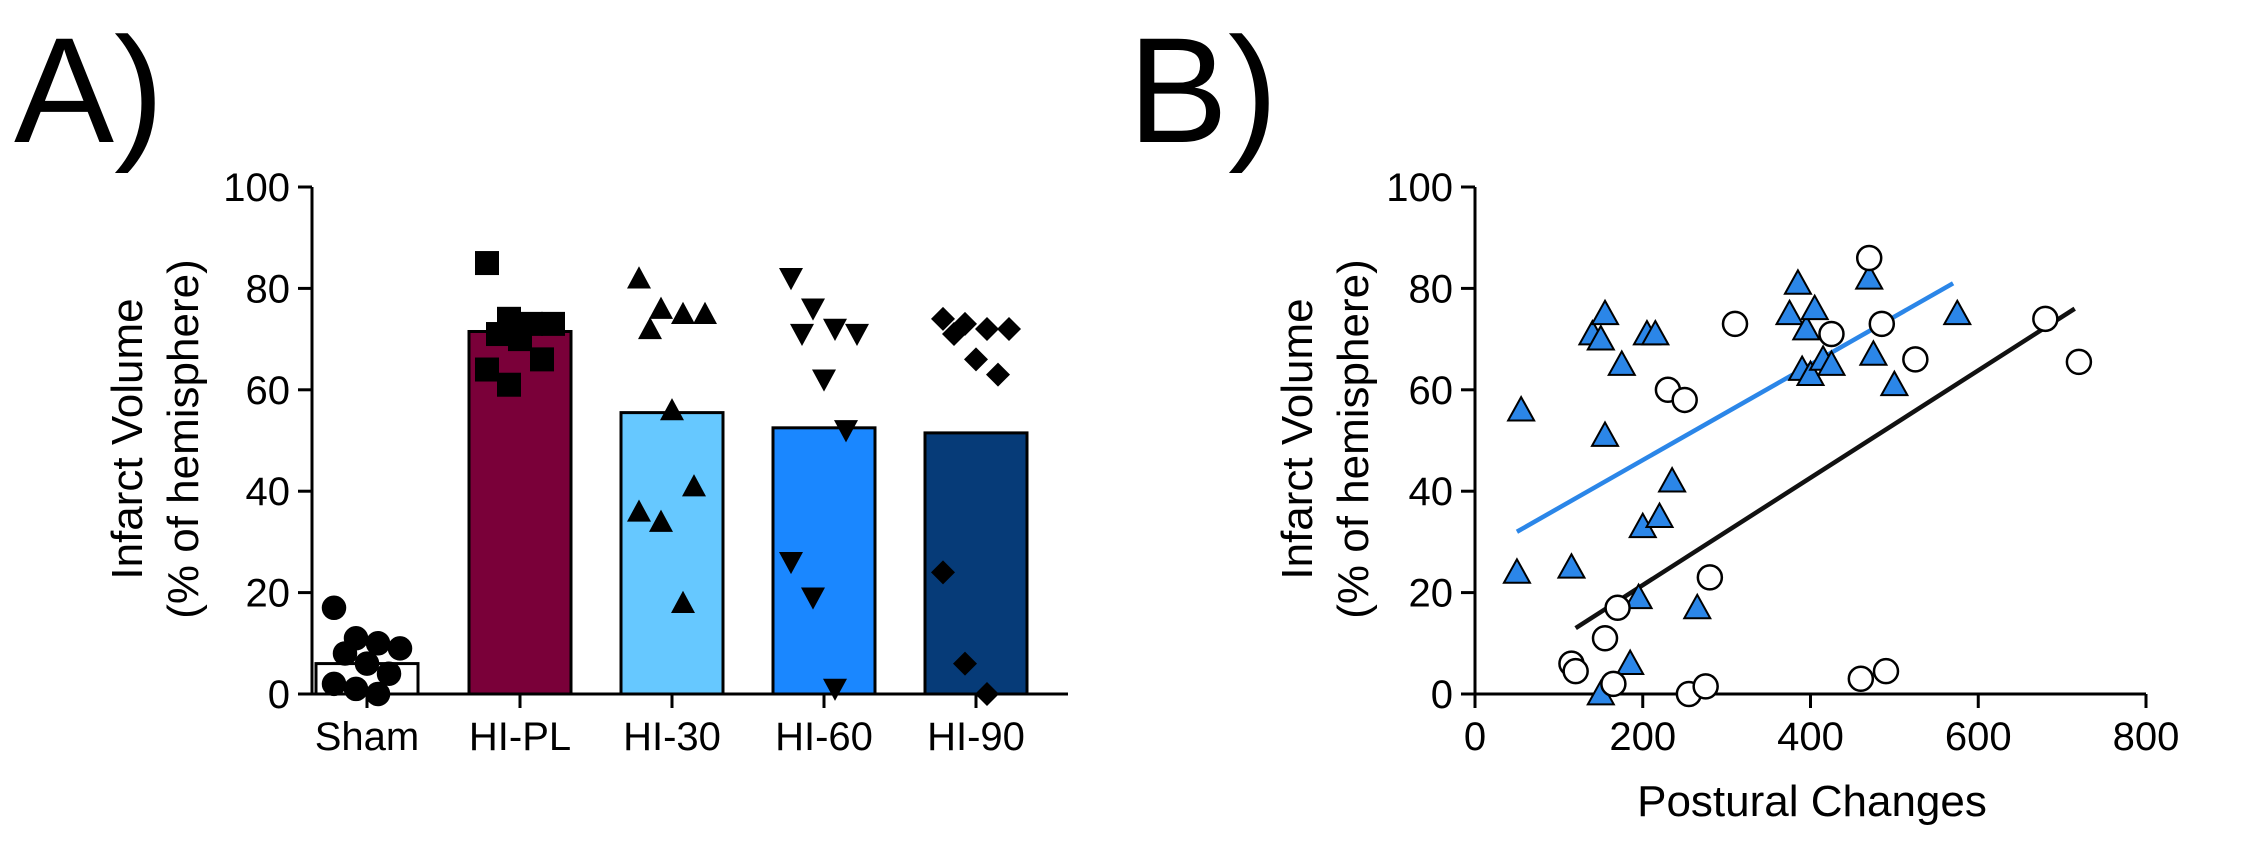 This screenshot has height=867, width=2246. I want to click on panel-b-y-tick-label: 0, so click(1442, 695).